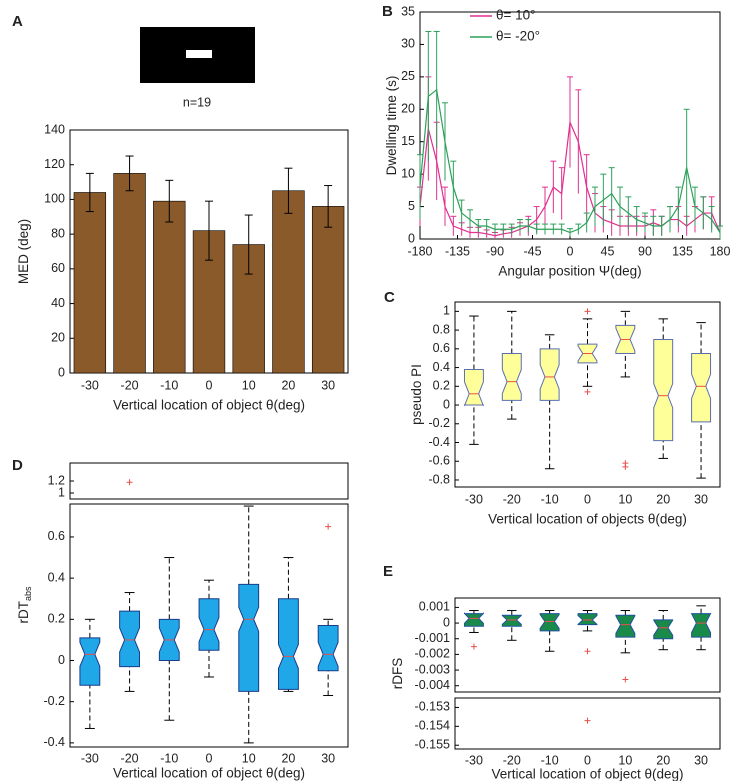 The image size is (740, 781). I want to click on y-tick-label: 35, so click(408, 11).